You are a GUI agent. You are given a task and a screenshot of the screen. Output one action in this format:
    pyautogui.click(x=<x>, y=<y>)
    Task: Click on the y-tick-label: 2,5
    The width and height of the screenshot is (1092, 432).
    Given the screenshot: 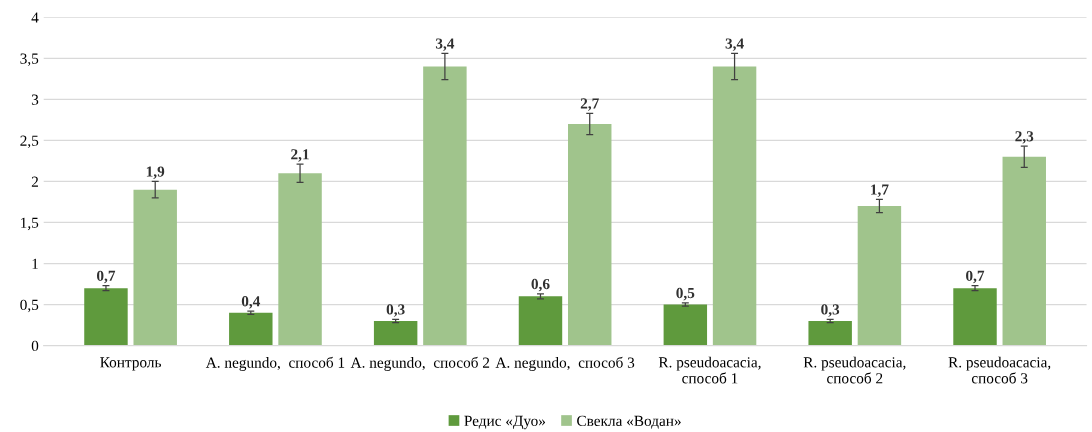 What is the action you would take?
    pyautogui.click(x=29, y=142)
    